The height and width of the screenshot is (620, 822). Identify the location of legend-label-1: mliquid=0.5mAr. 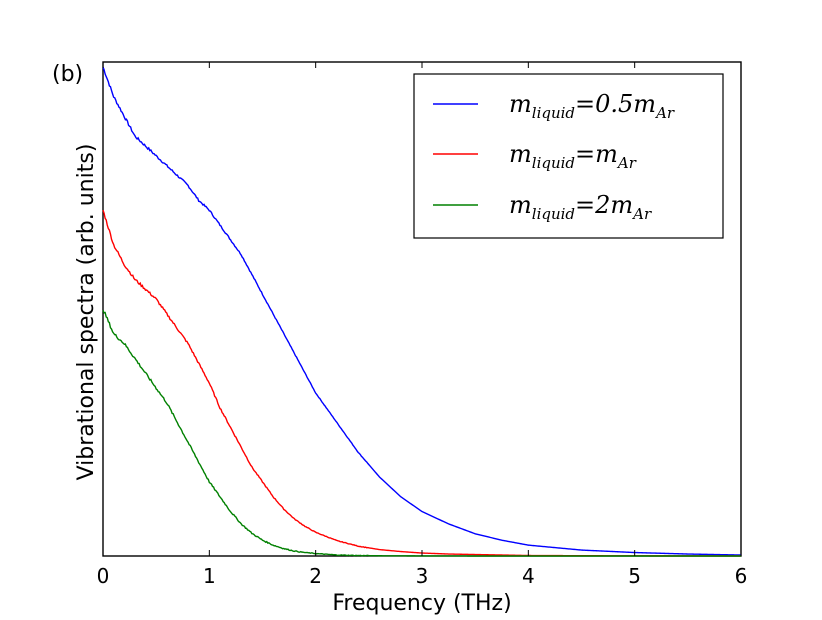
(592, 106).